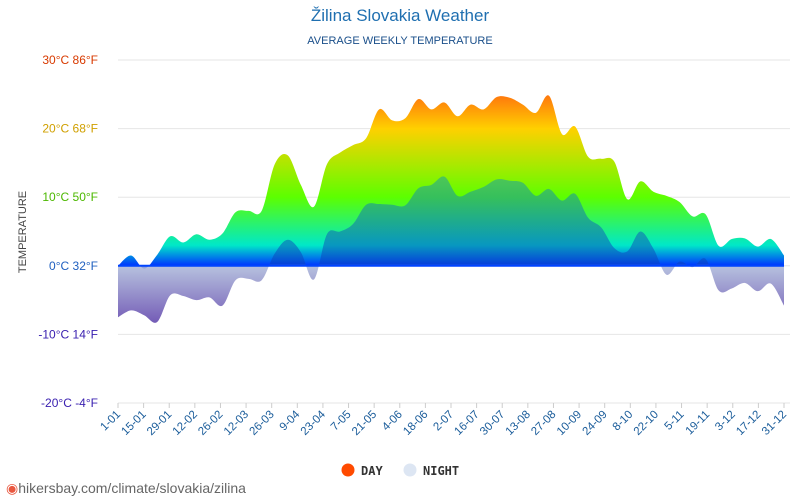 This screenshot has height=500, width=800. What do you see at coordinates (466, 423) in the screenshot?
I see `x-tick-label: 16-07` at bounding box center [466, 423].